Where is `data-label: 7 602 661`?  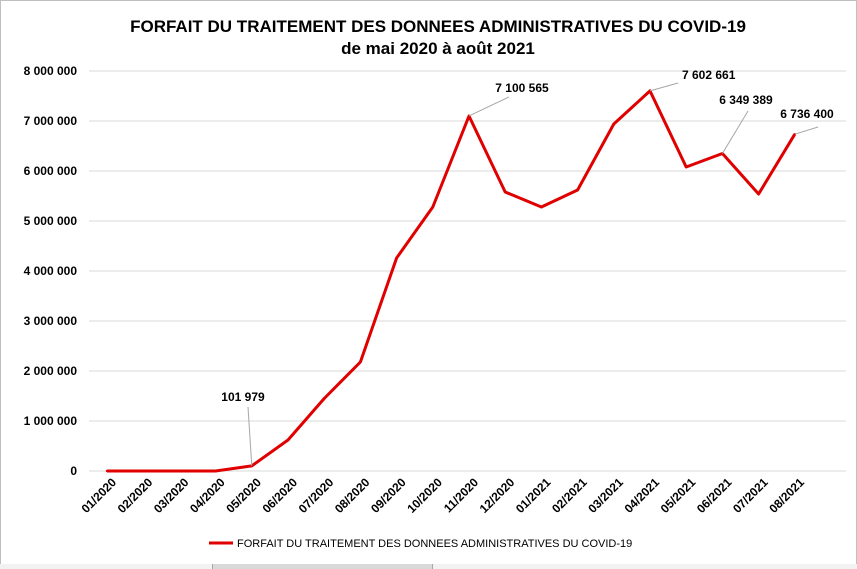
data-label: 7 602 661 is located at coordinates (709, 75).